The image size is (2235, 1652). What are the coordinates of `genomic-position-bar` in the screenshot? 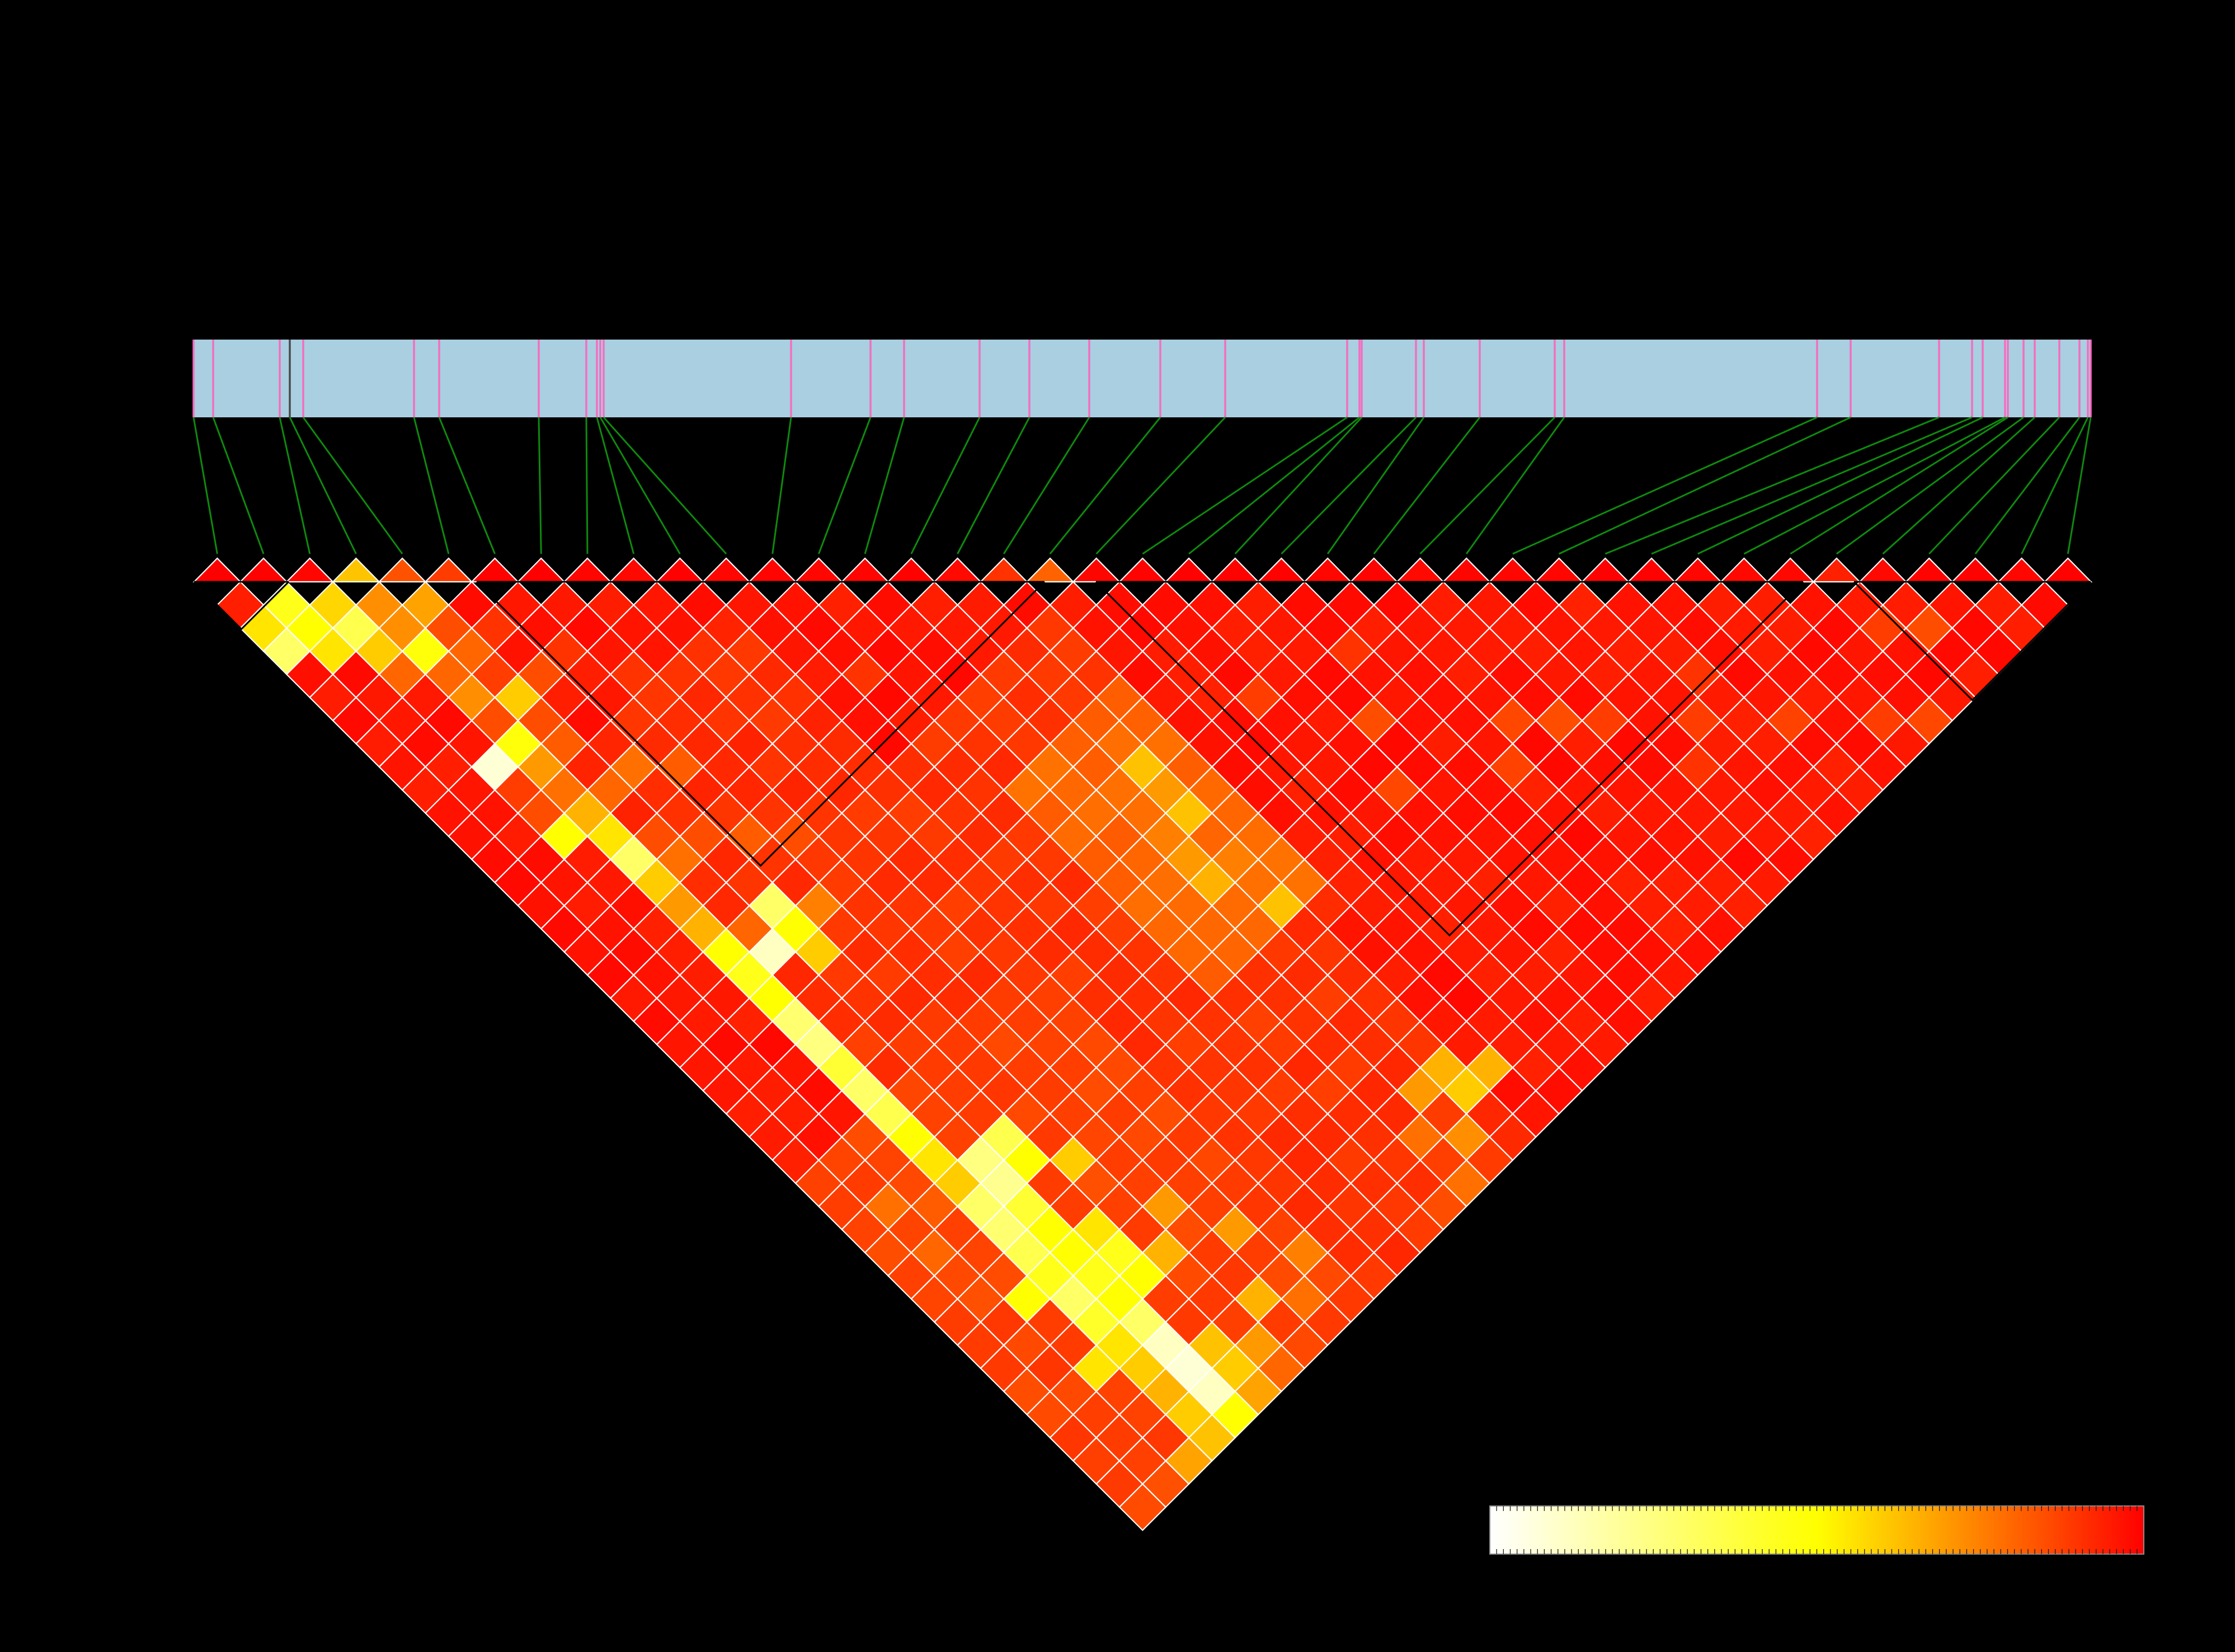 It's located at (1142, 379).